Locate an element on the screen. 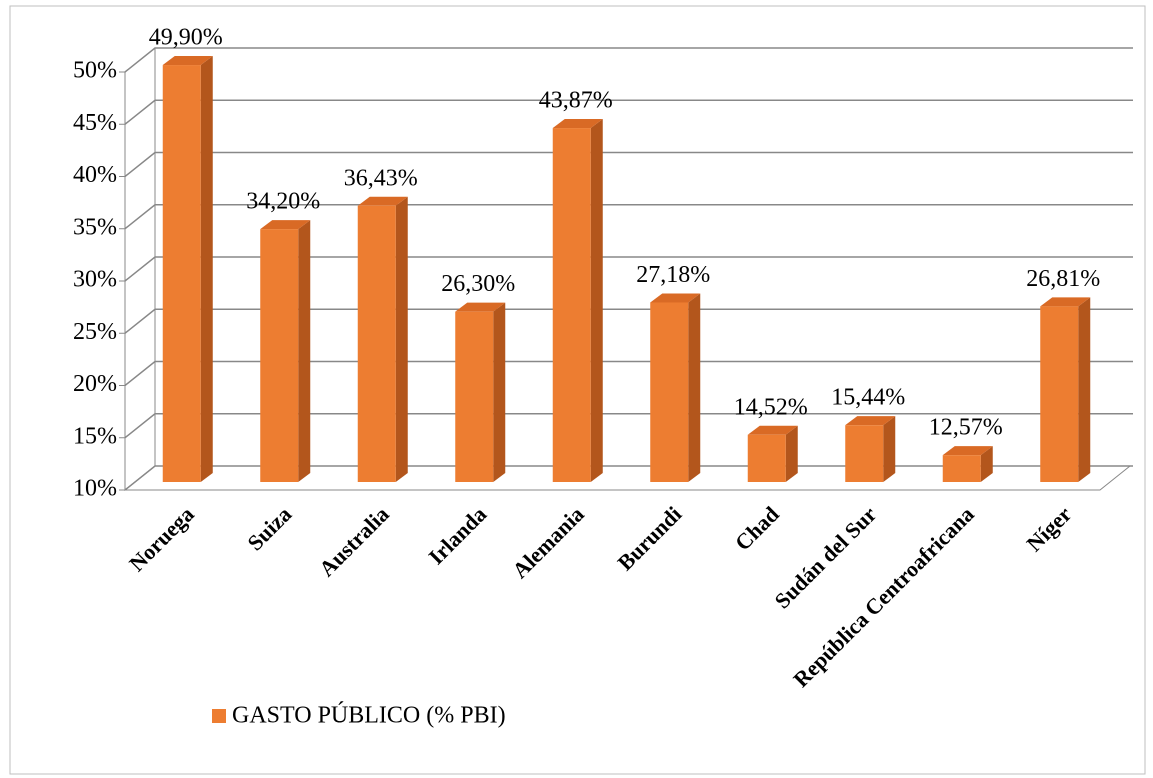 This screenshot has height=778, width=1153. legend-swatch is located at coordinates (219, 716).